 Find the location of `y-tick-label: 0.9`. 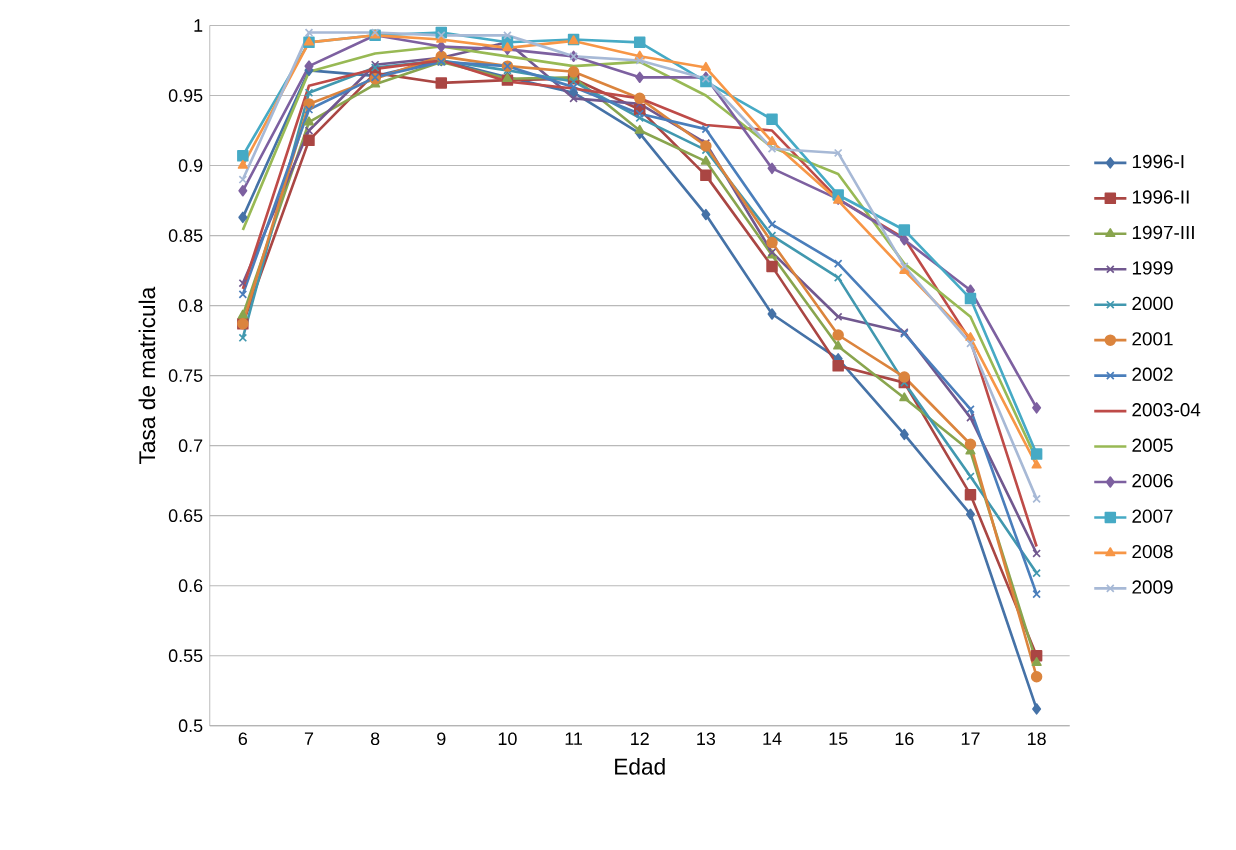

y-tick-label: 0.9 is located at coordinates (190, 166).